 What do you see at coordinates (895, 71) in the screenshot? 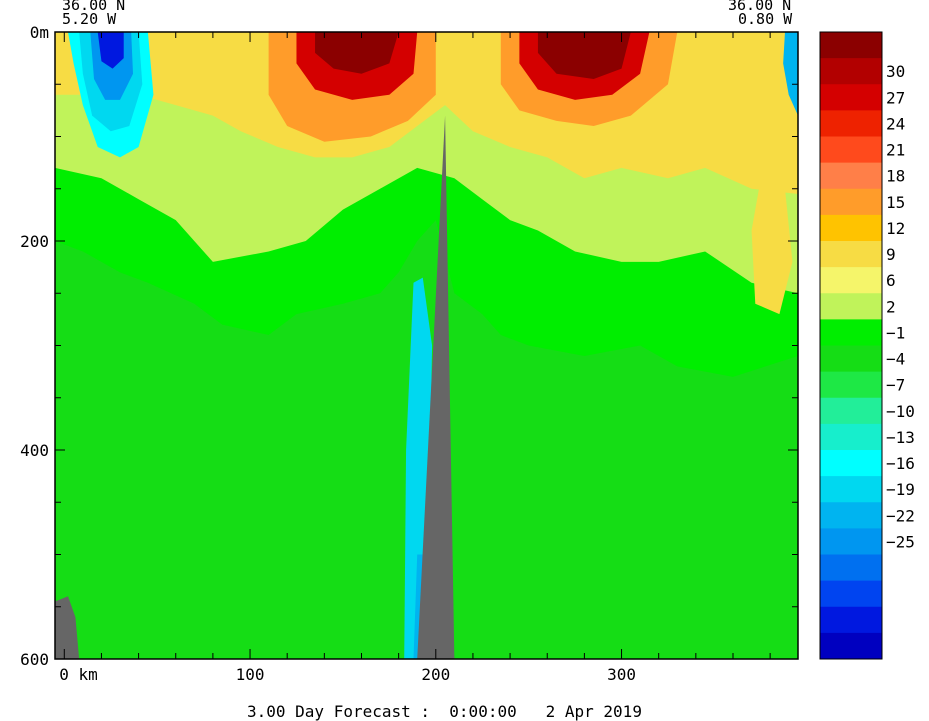
I see `colorbar-label: 30` at bounding box center [895, 71].